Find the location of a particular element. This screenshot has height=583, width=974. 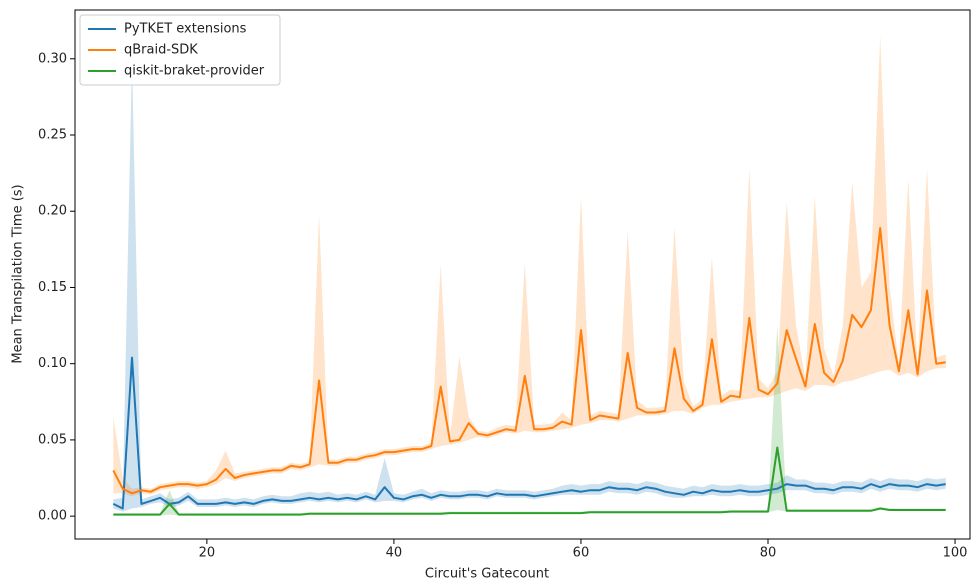

y-tick-label: 0.00 is located at coordinates (52, 516).